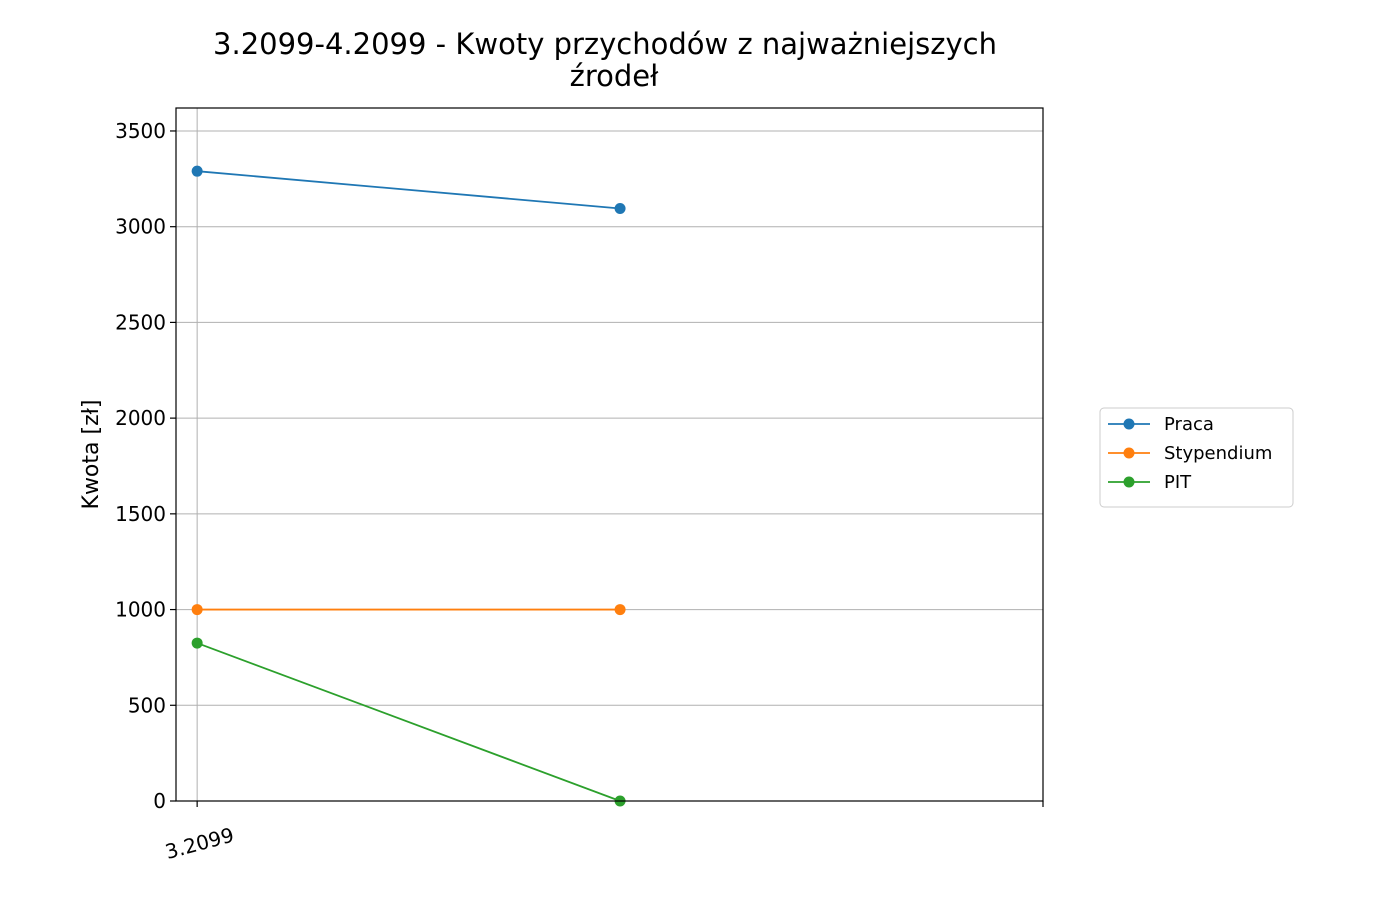  What do you see at coordinates (408, 610) in the screenshot?
I see `series-stypendium` at bounding box center [408, 610].